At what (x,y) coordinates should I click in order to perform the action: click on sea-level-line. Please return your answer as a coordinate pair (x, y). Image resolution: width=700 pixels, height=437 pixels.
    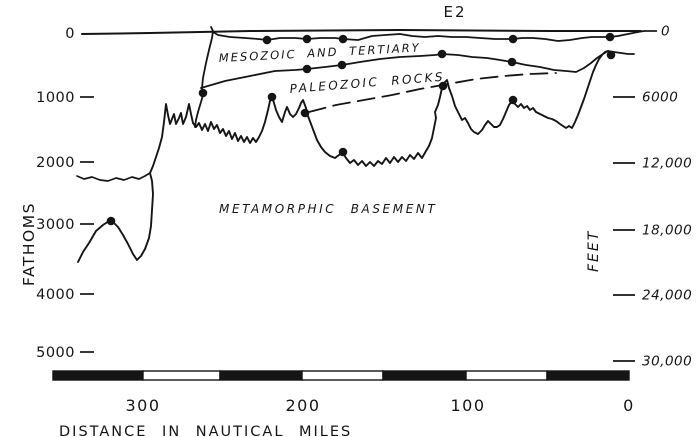
    Looking at the image, I should click on (361, 32).